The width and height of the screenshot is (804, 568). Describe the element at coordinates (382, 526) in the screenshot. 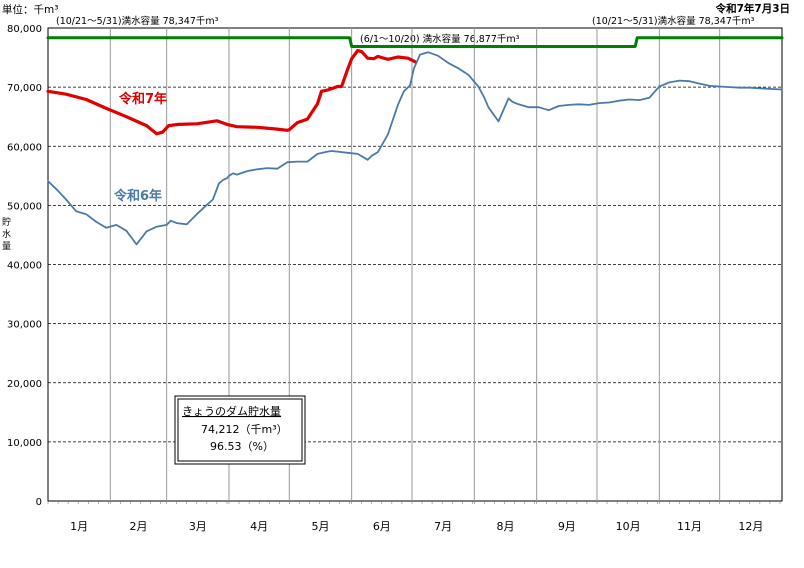

I see `month-label: 6月` at that location.